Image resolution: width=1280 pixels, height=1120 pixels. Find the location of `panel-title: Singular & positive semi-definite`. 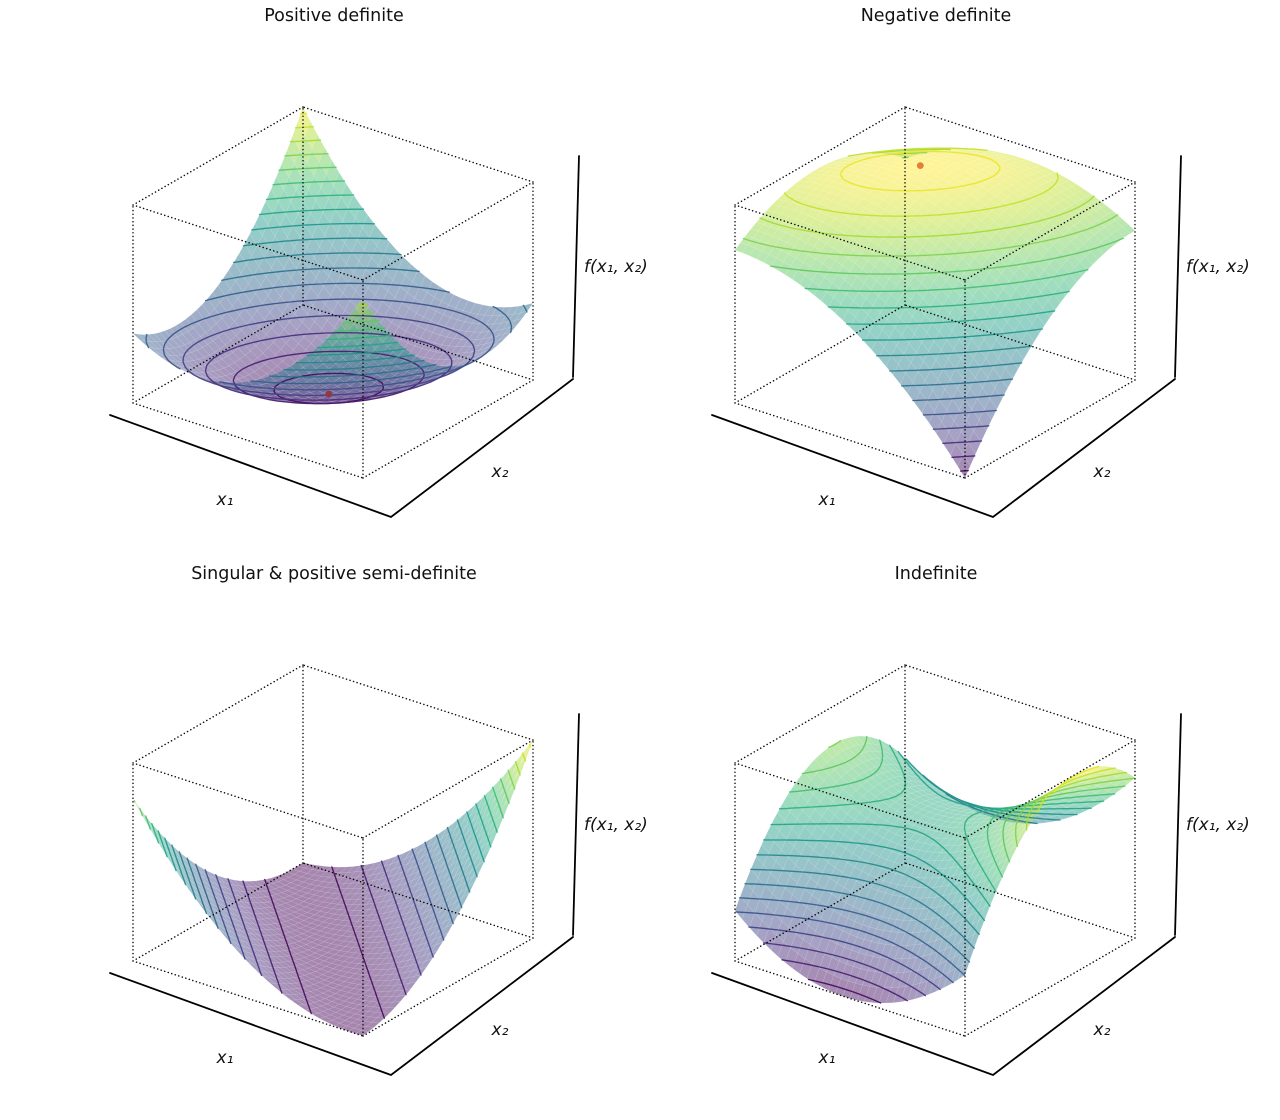

panel-title: Singular & positive semi-definite is located at coordinates (334, 574).